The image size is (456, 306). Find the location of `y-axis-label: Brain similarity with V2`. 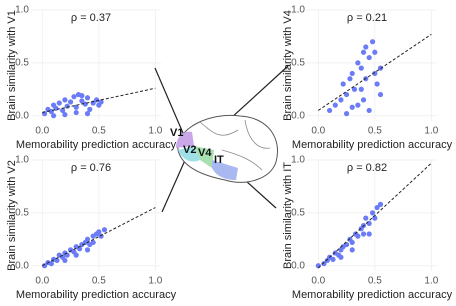

y-axis-label: Brain similarity with V2 is located at coordinates (12, 215).